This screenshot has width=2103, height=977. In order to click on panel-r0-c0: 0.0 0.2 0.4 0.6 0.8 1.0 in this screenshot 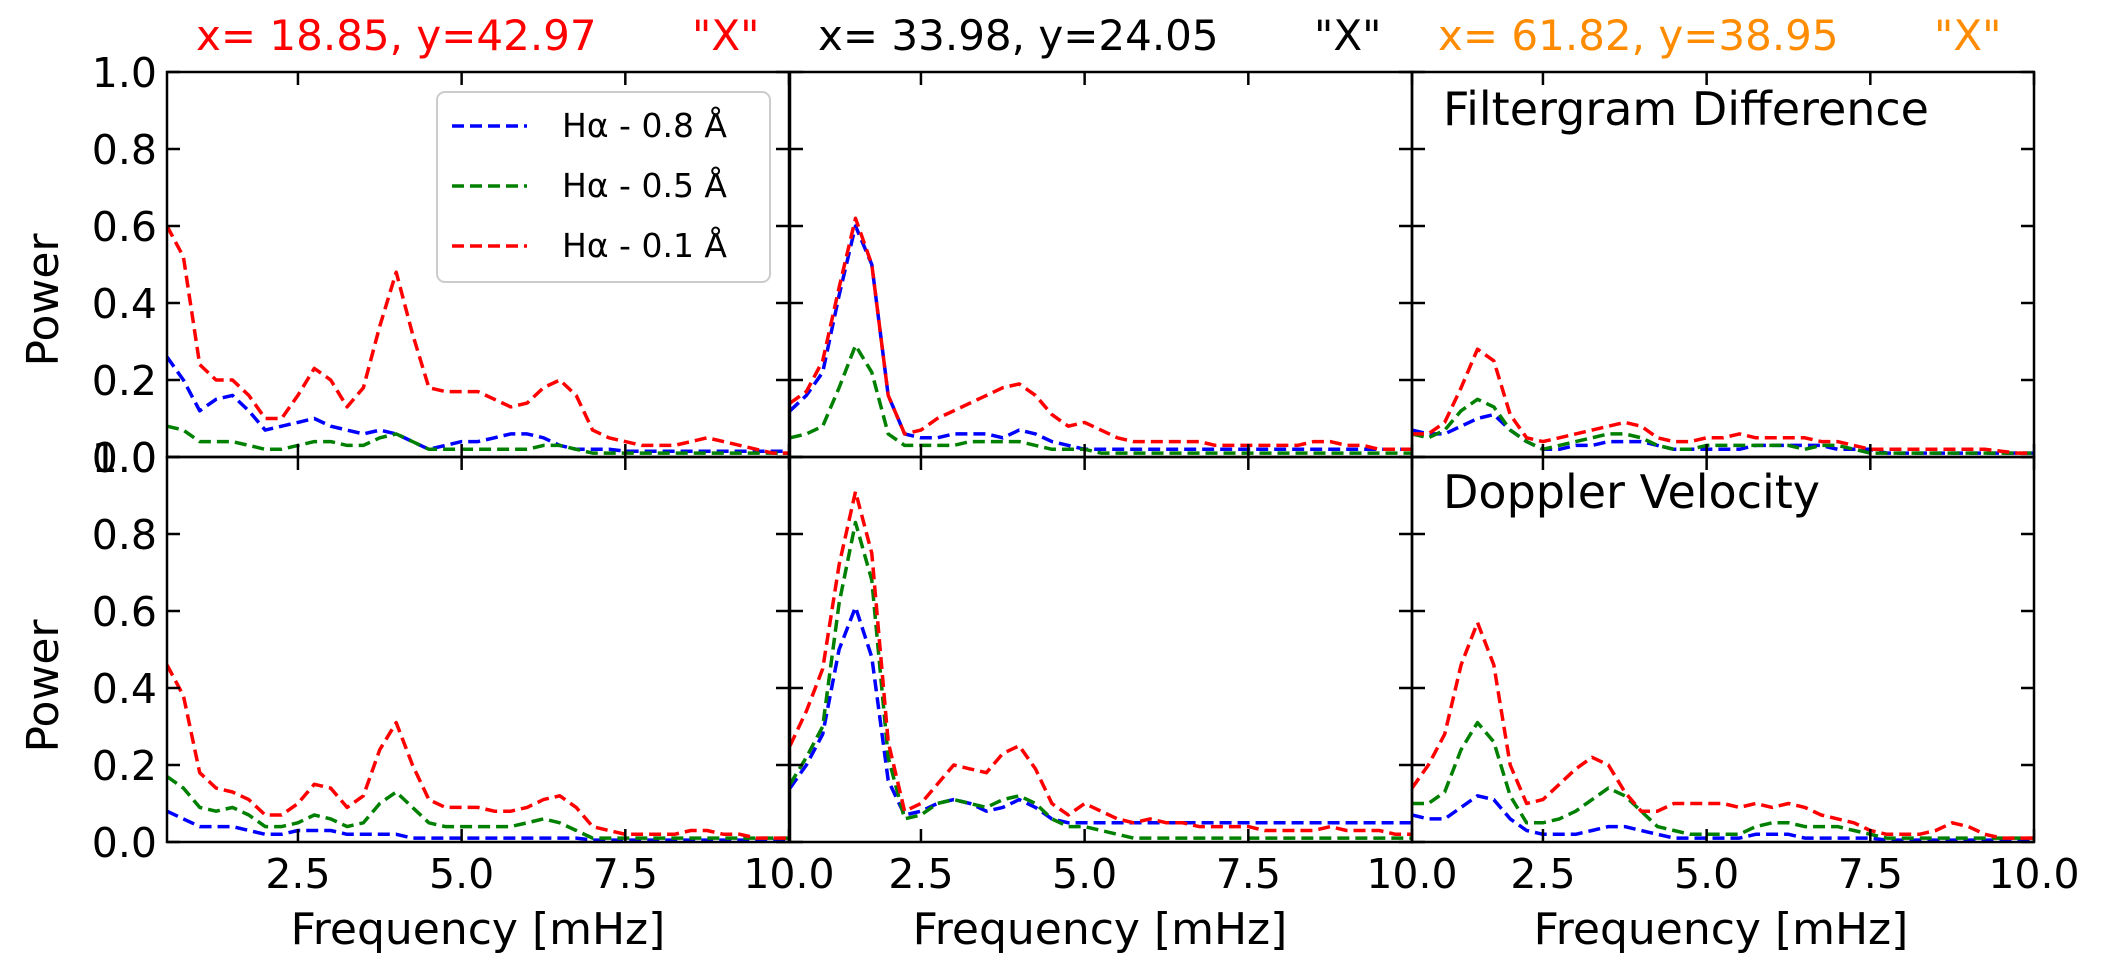, I will do `click(441, 265)`.